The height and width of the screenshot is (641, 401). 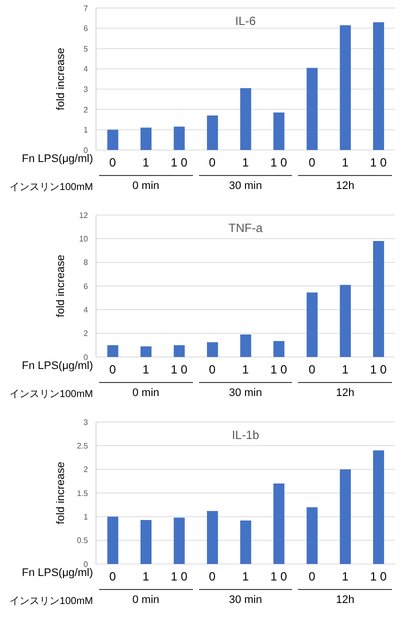 I want to click on text: IL-1b, so click(x=245, y=435).